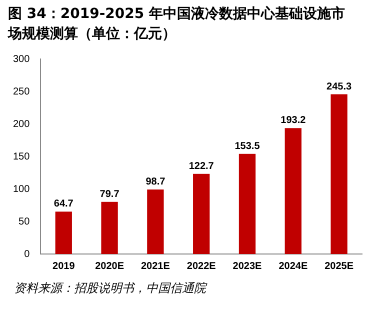 This screenshot has height=321, width=378. Describe the element at coordinates (339, 86) in the screenshot. I see `data-label: 245.3` at that location.